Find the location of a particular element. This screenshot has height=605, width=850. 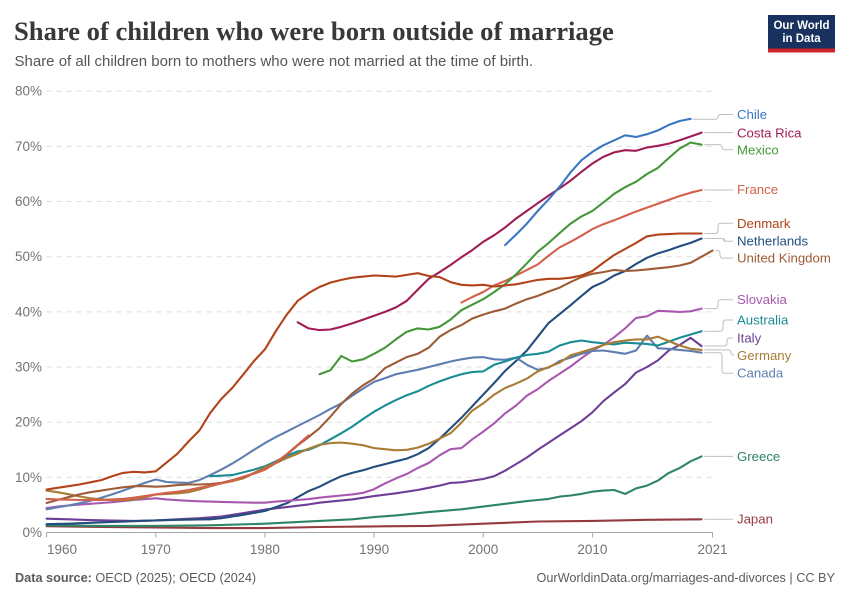

svg-text: United Kingdom is located at coordinates (784, 258).